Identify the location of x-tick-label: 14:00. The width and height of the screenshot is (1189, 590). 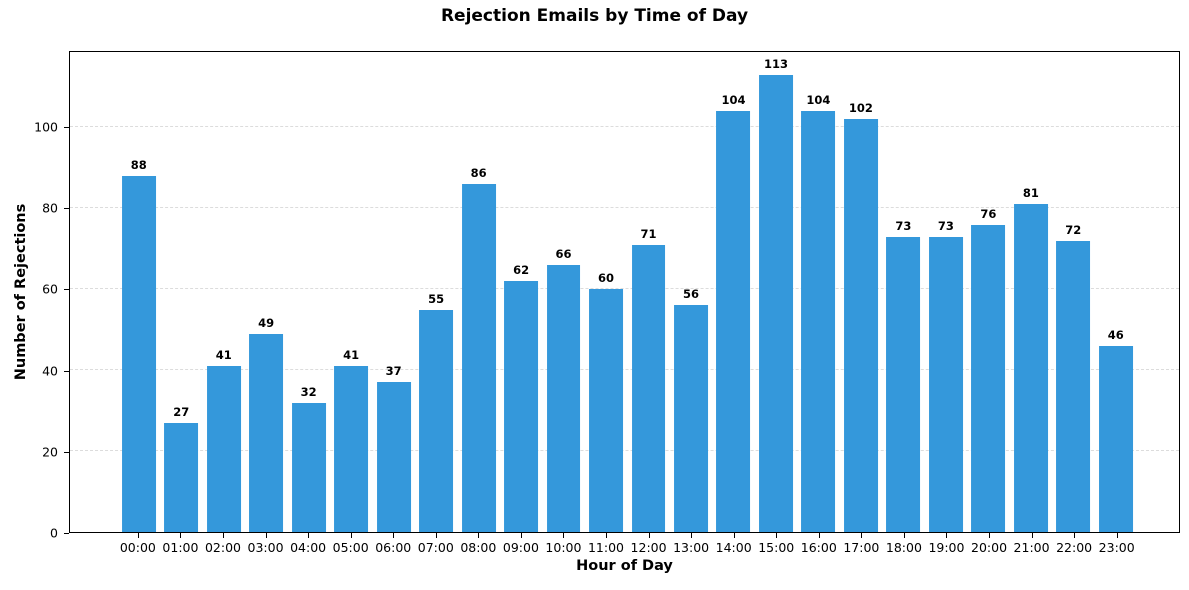
(733, 547).